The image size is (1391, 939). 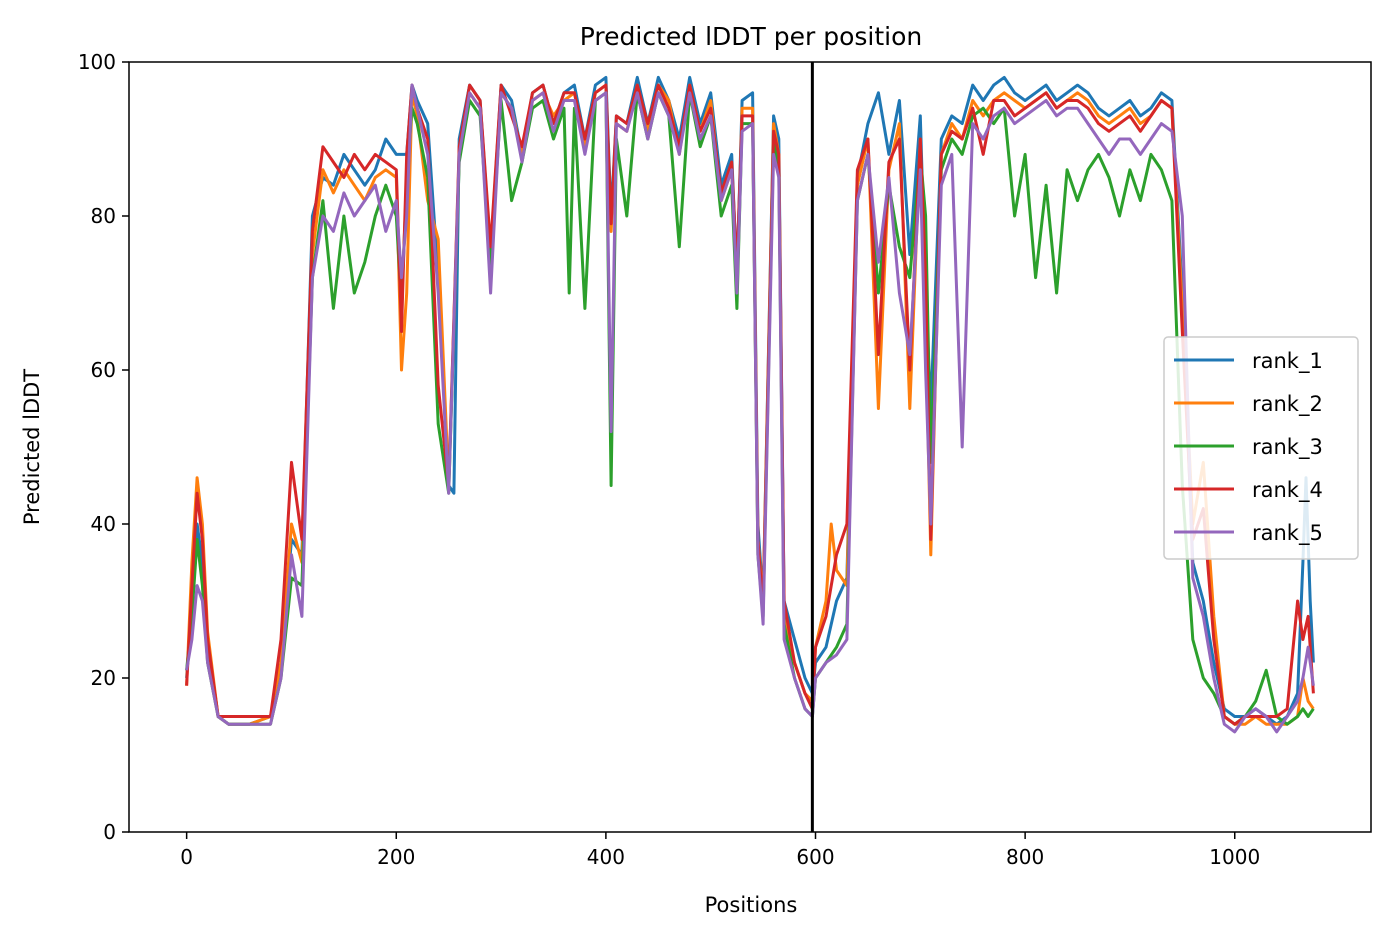 I want to click on y-tick-label: 100, so click(x=97, y=62).